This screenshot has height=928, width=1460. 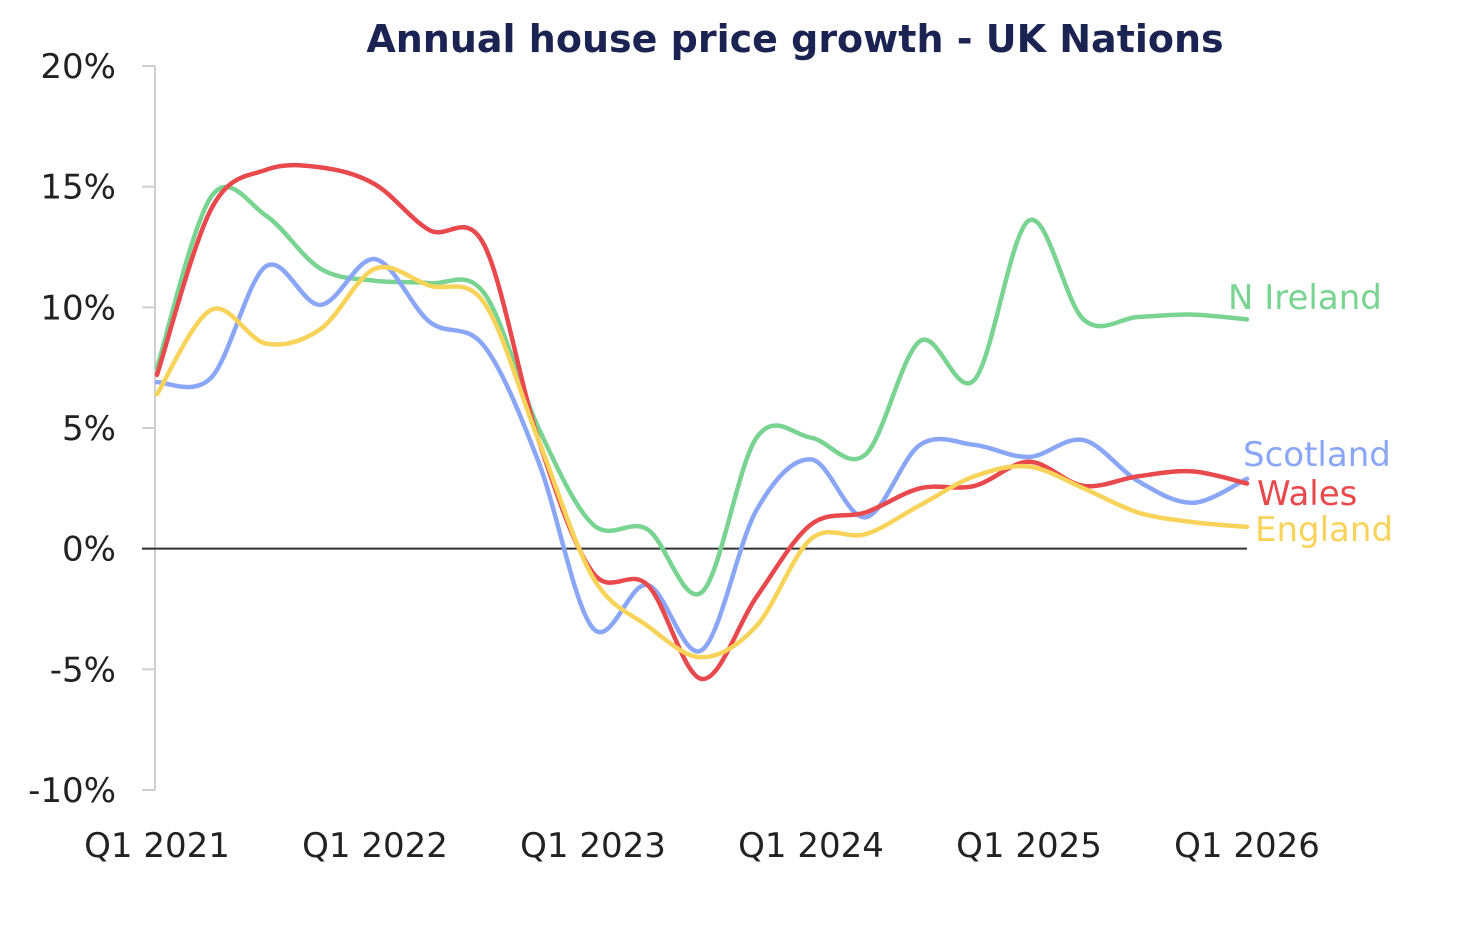 What do you see at coordinates (593, 846) in the screenshot?
I see `x-tick-label: Q1 2023` at bounding box center [593, 846].